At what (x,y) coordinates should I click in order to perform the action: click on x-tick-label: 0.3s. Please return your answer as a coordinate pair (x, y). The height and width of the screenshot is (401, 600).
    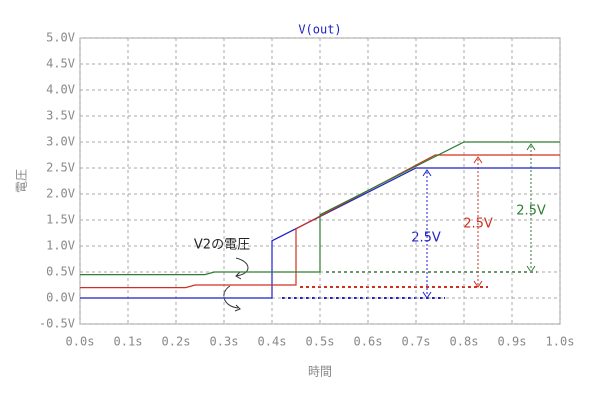
    Looking at the image, I should click on (224, 342).